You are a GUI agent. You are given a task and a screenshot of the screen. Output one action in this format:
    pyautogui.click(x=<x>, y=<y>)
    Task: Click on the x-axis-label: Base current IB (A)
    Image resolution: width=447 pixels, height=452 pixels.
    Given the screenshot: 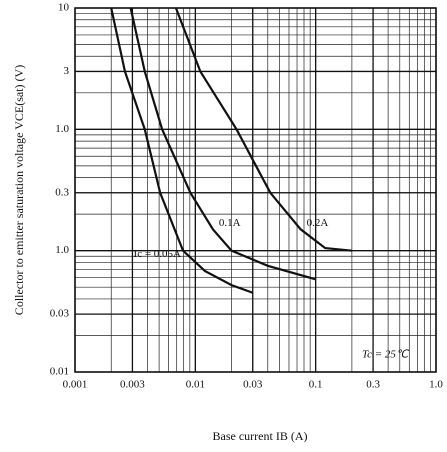 What is the action you would take?
    pyautogui.click(x=260, y=436)
    